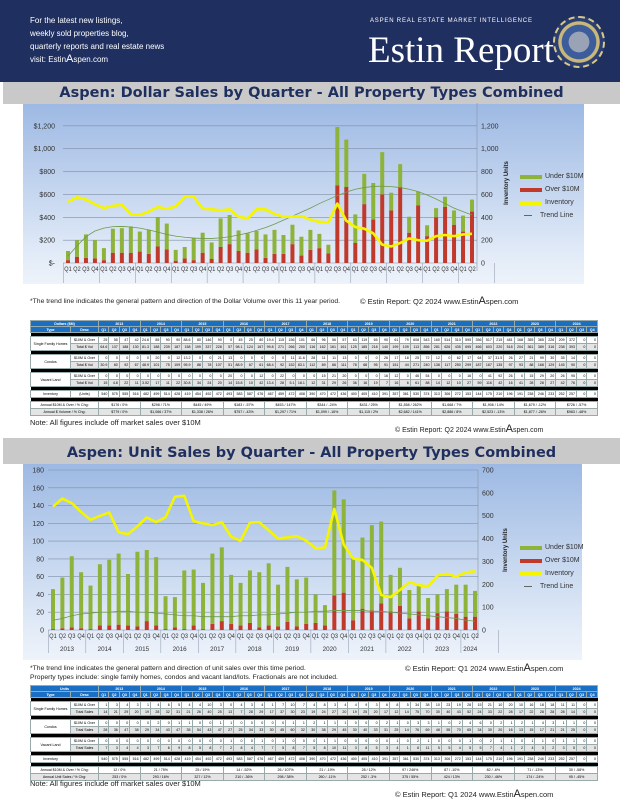 This screenshot has width=620, height=800. I want to click on table-cell: 117, so click(446, 365).